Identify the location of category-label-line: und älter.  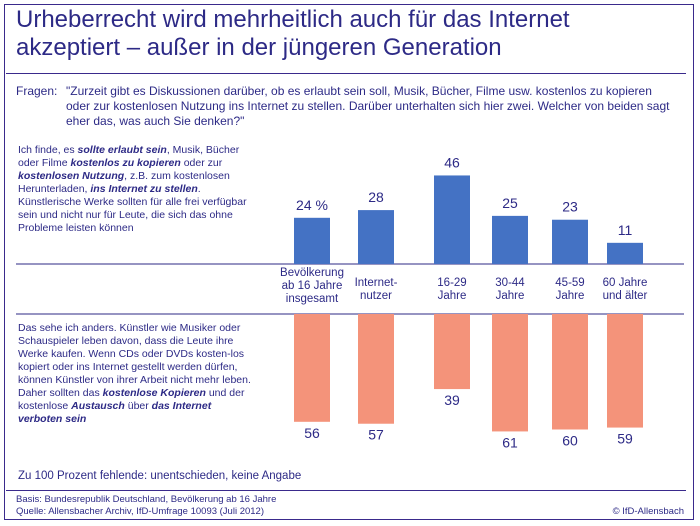
(625, 296).